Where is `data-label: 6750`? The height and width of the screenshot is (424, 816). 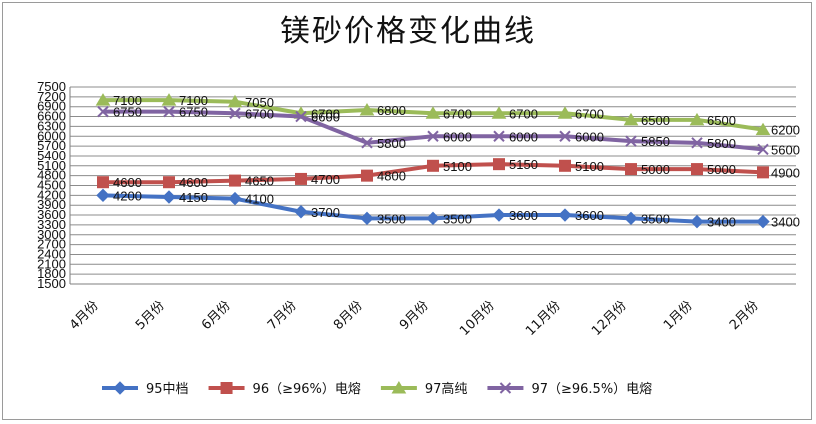
data-label: 6750 is located at coordinates (193, 112).